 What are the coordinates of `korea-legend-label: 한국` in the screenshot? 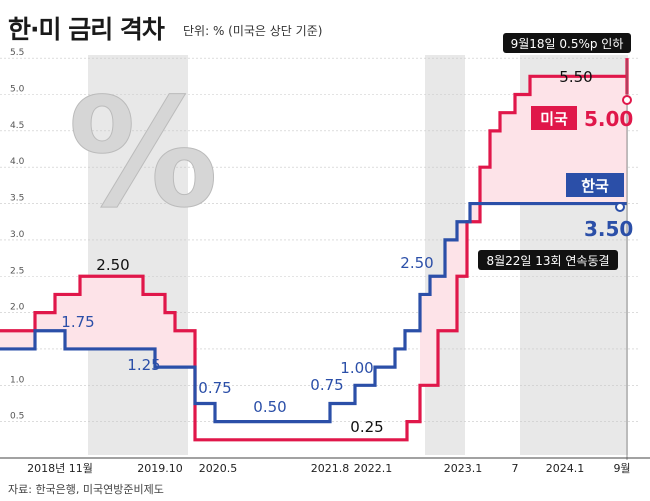 It's located at (595, 186).